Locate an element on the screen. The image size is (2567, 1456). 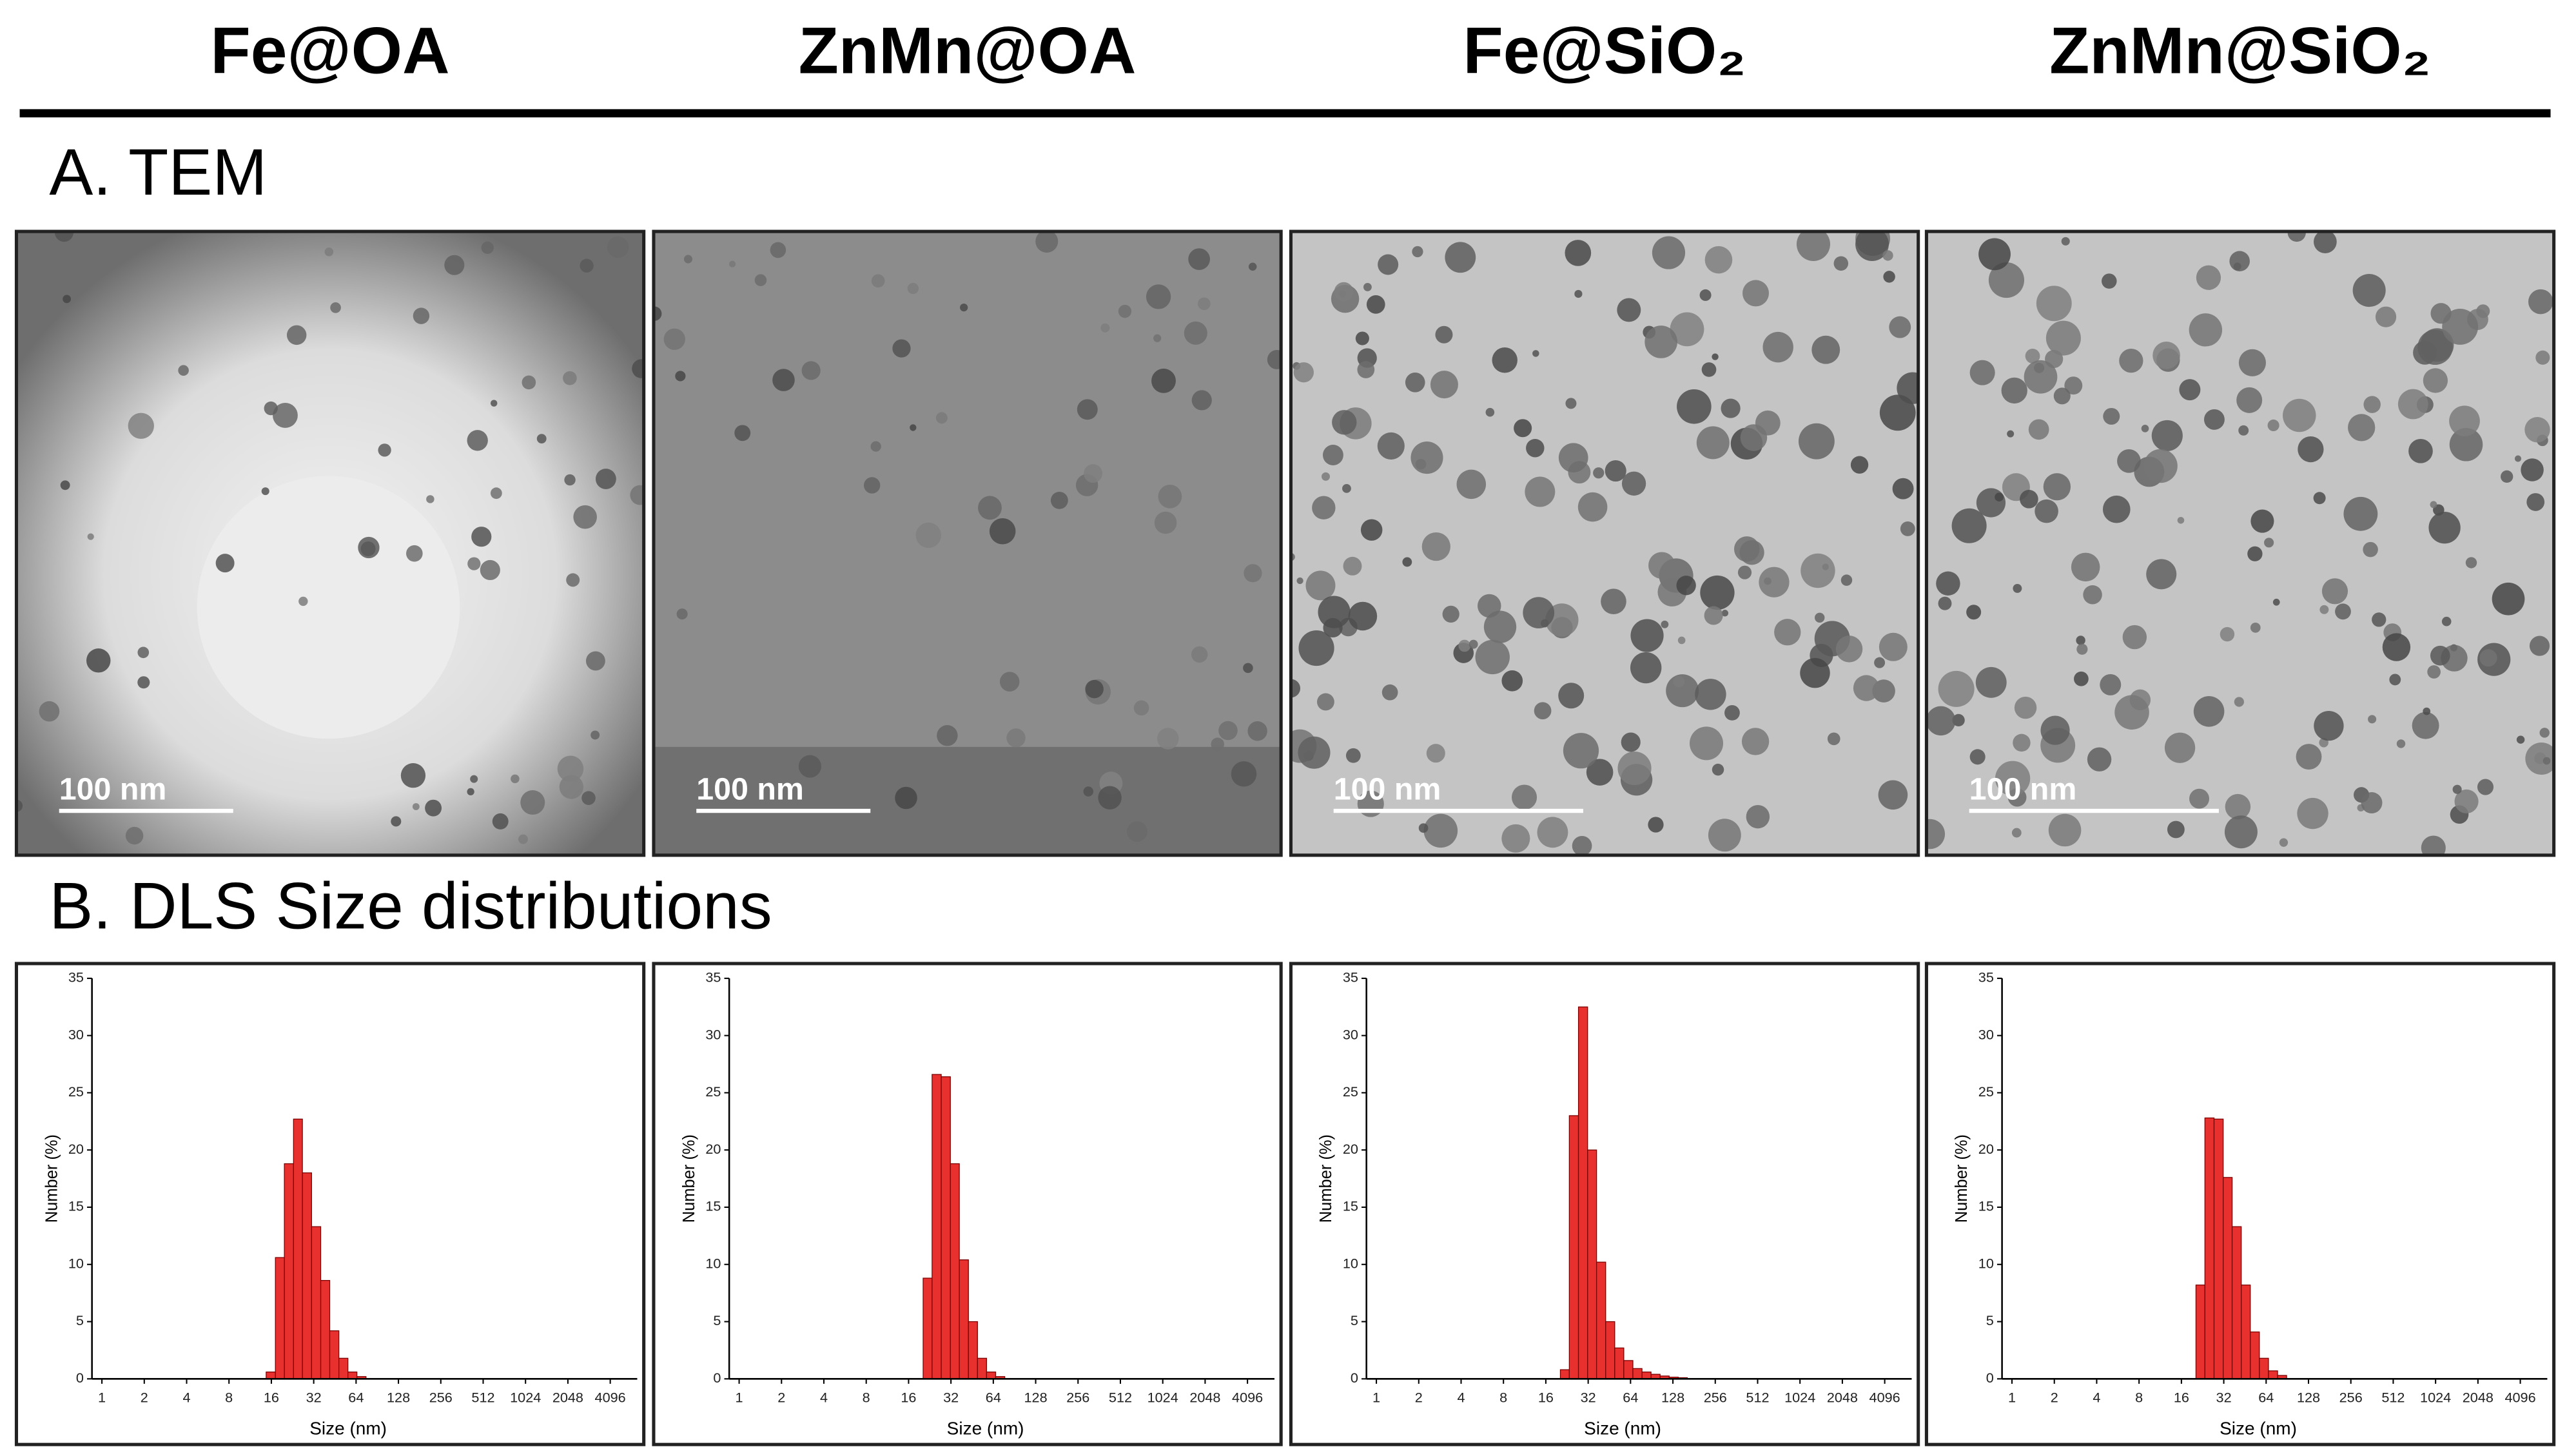
y-tick-label: 10 is located at coordinates (713, 1263).